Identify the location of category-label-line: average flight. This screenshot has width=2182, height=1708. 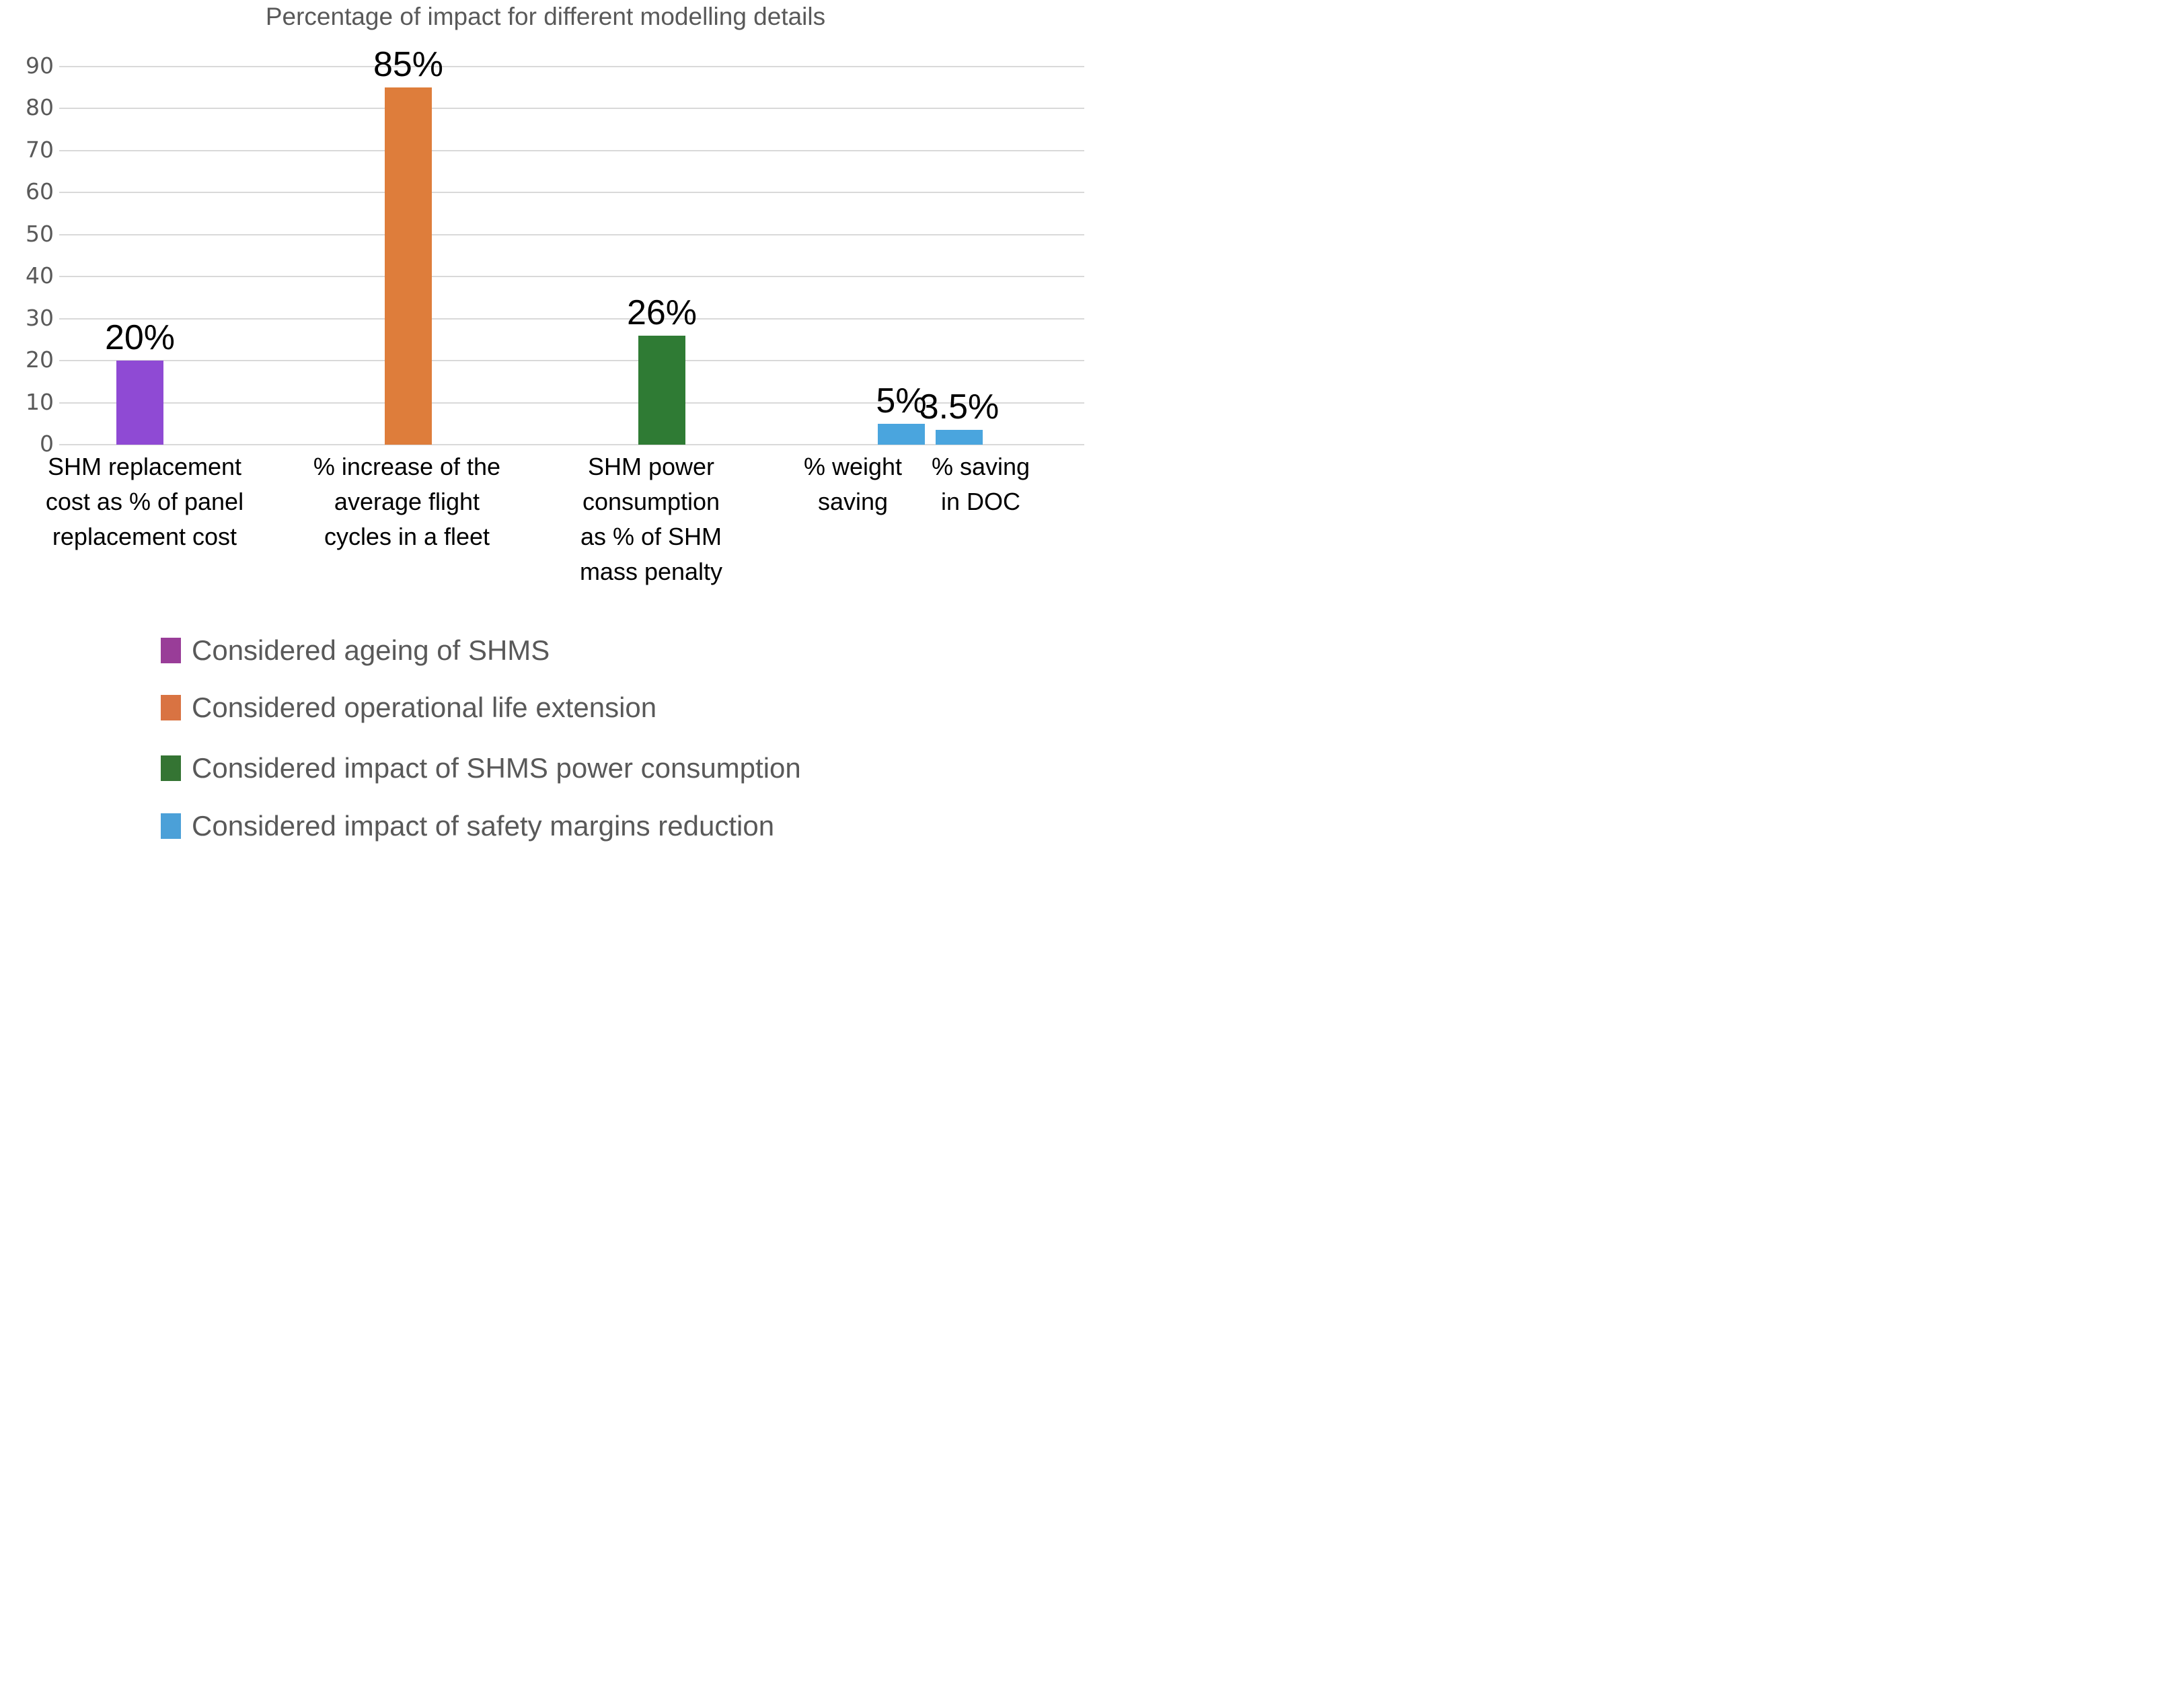
(407, 501).